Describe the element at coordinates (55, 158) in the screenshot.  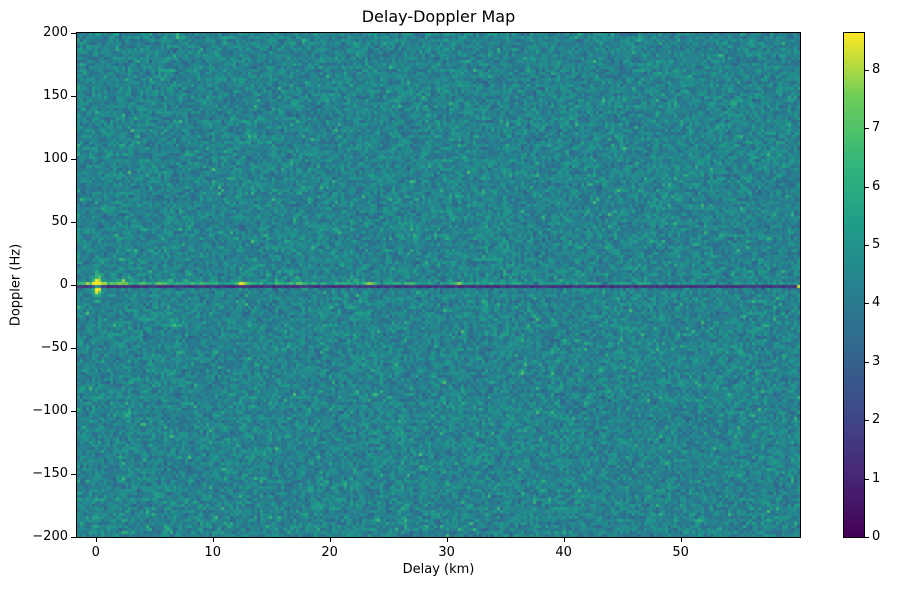
I see `y-tick-label: 100` at that location.